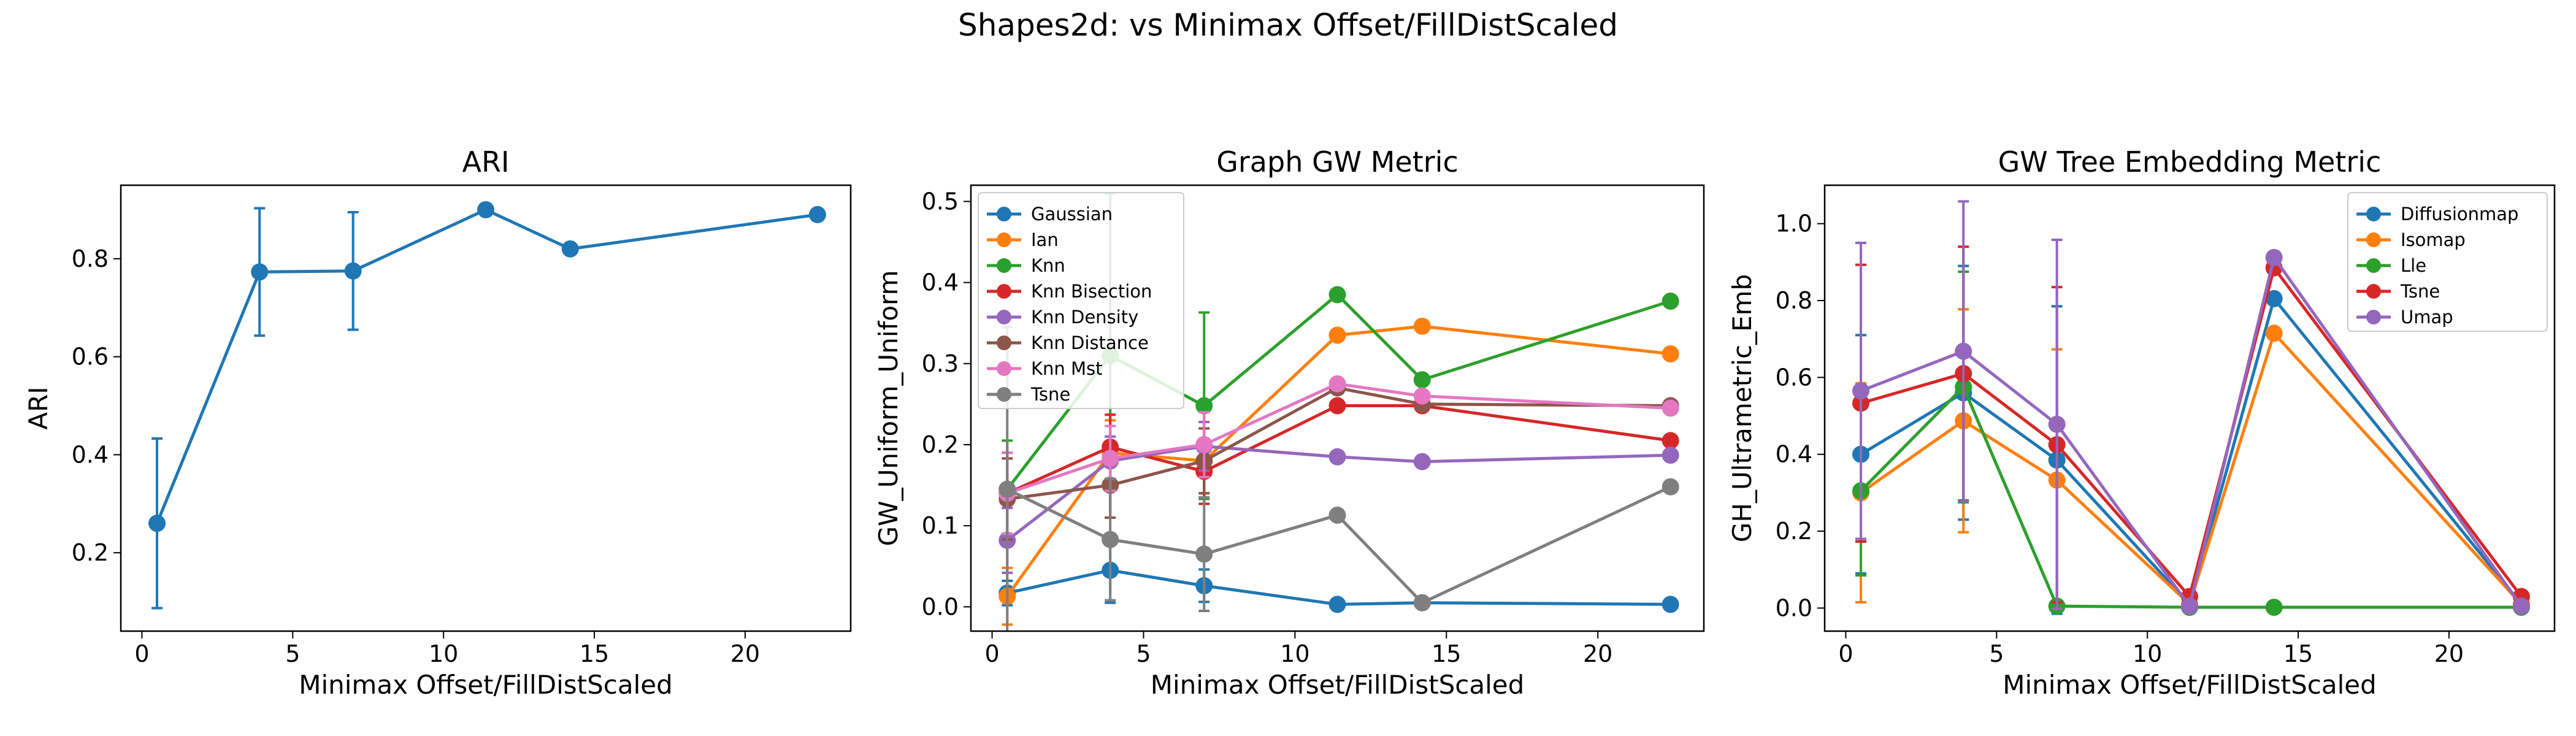 This screenshot has width=2576, height=736. I want to click on y-tick-label: 0.1, so click(940, 525).